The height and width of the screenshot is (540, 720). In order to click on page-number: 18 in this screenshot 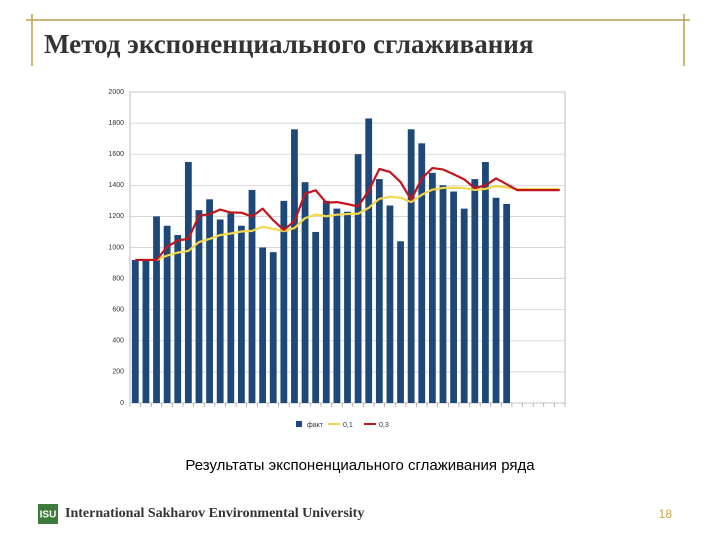, I will do `click(666, 514)`.